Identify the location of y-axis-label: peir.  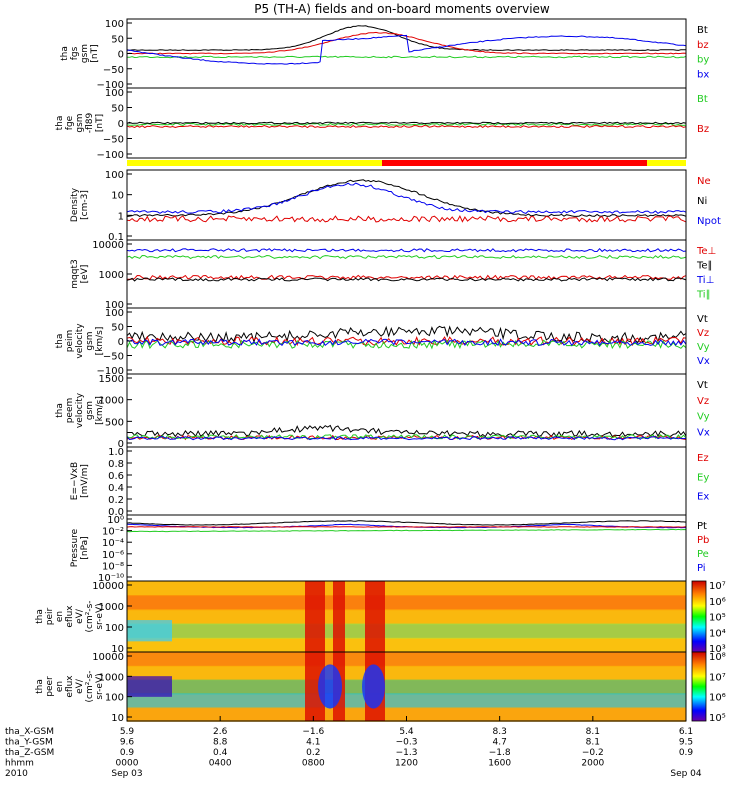
(50, 616).